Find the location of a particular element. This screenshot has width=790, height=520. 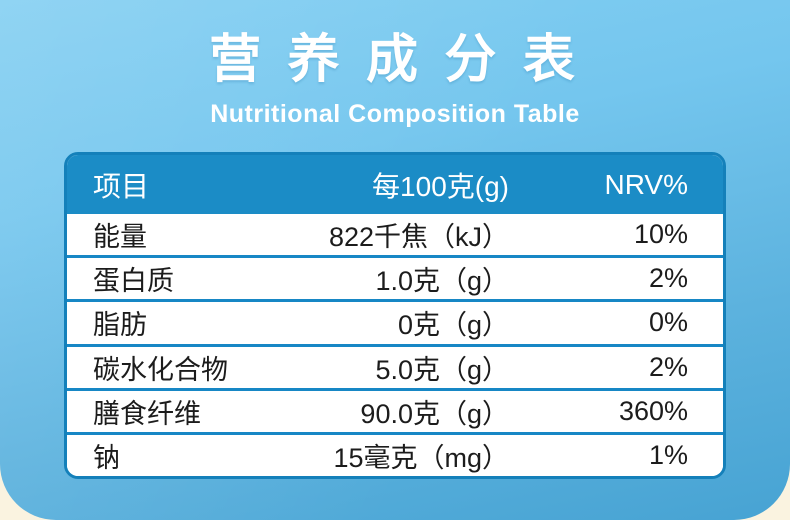

row-value: 90.0克（g） is located at coordinates (434, 413).